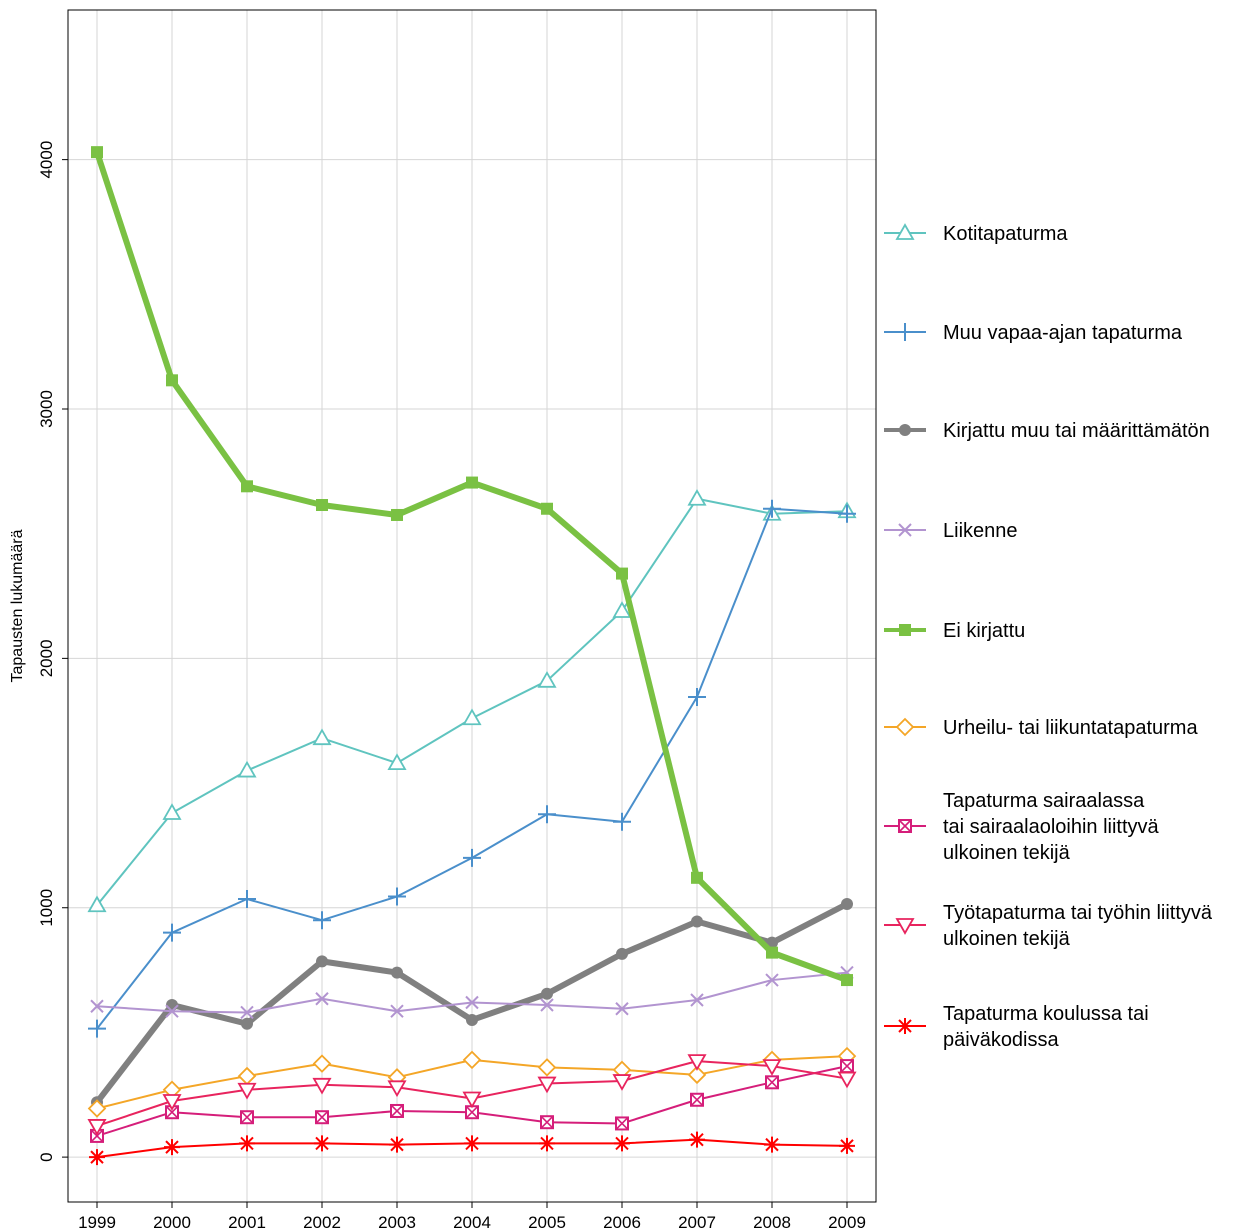  What do you see at coordinates (46, 658) in the screenshot?
I see `y-tick-label: 2000` at bounding box center [46, 658].